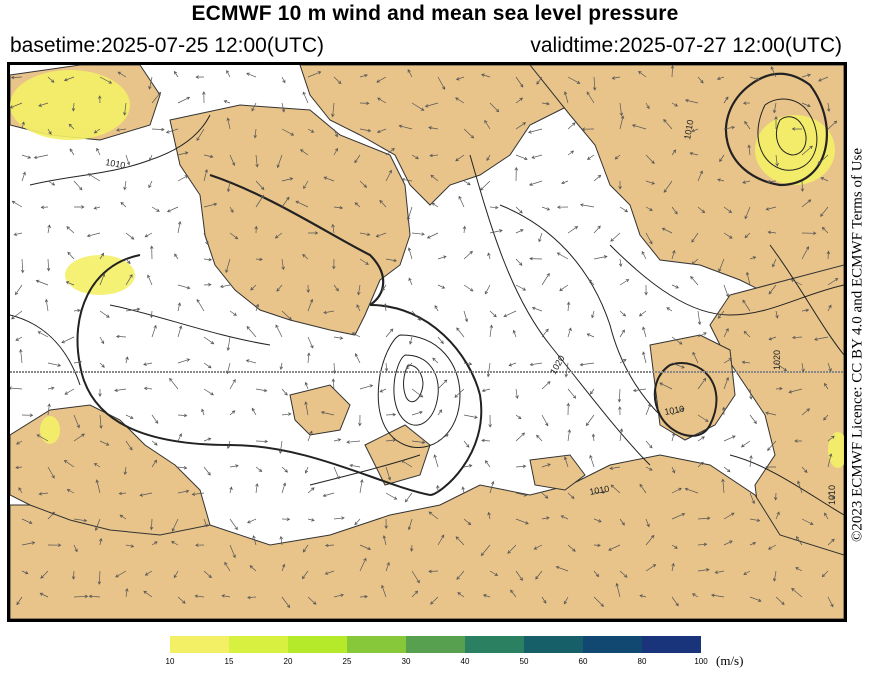  What do you see at coordinates (288, 661) in the screenshot?
I see `colorbar-tick-label: 20` at bounding box center [288, 661].